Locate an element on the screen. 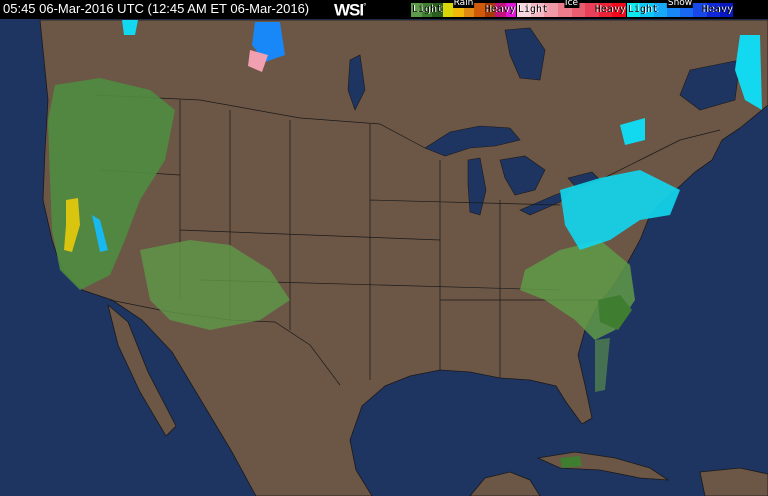 This screenshot has width=768, height=496. precip-rain-cuba is located at coordinates (571, 462).